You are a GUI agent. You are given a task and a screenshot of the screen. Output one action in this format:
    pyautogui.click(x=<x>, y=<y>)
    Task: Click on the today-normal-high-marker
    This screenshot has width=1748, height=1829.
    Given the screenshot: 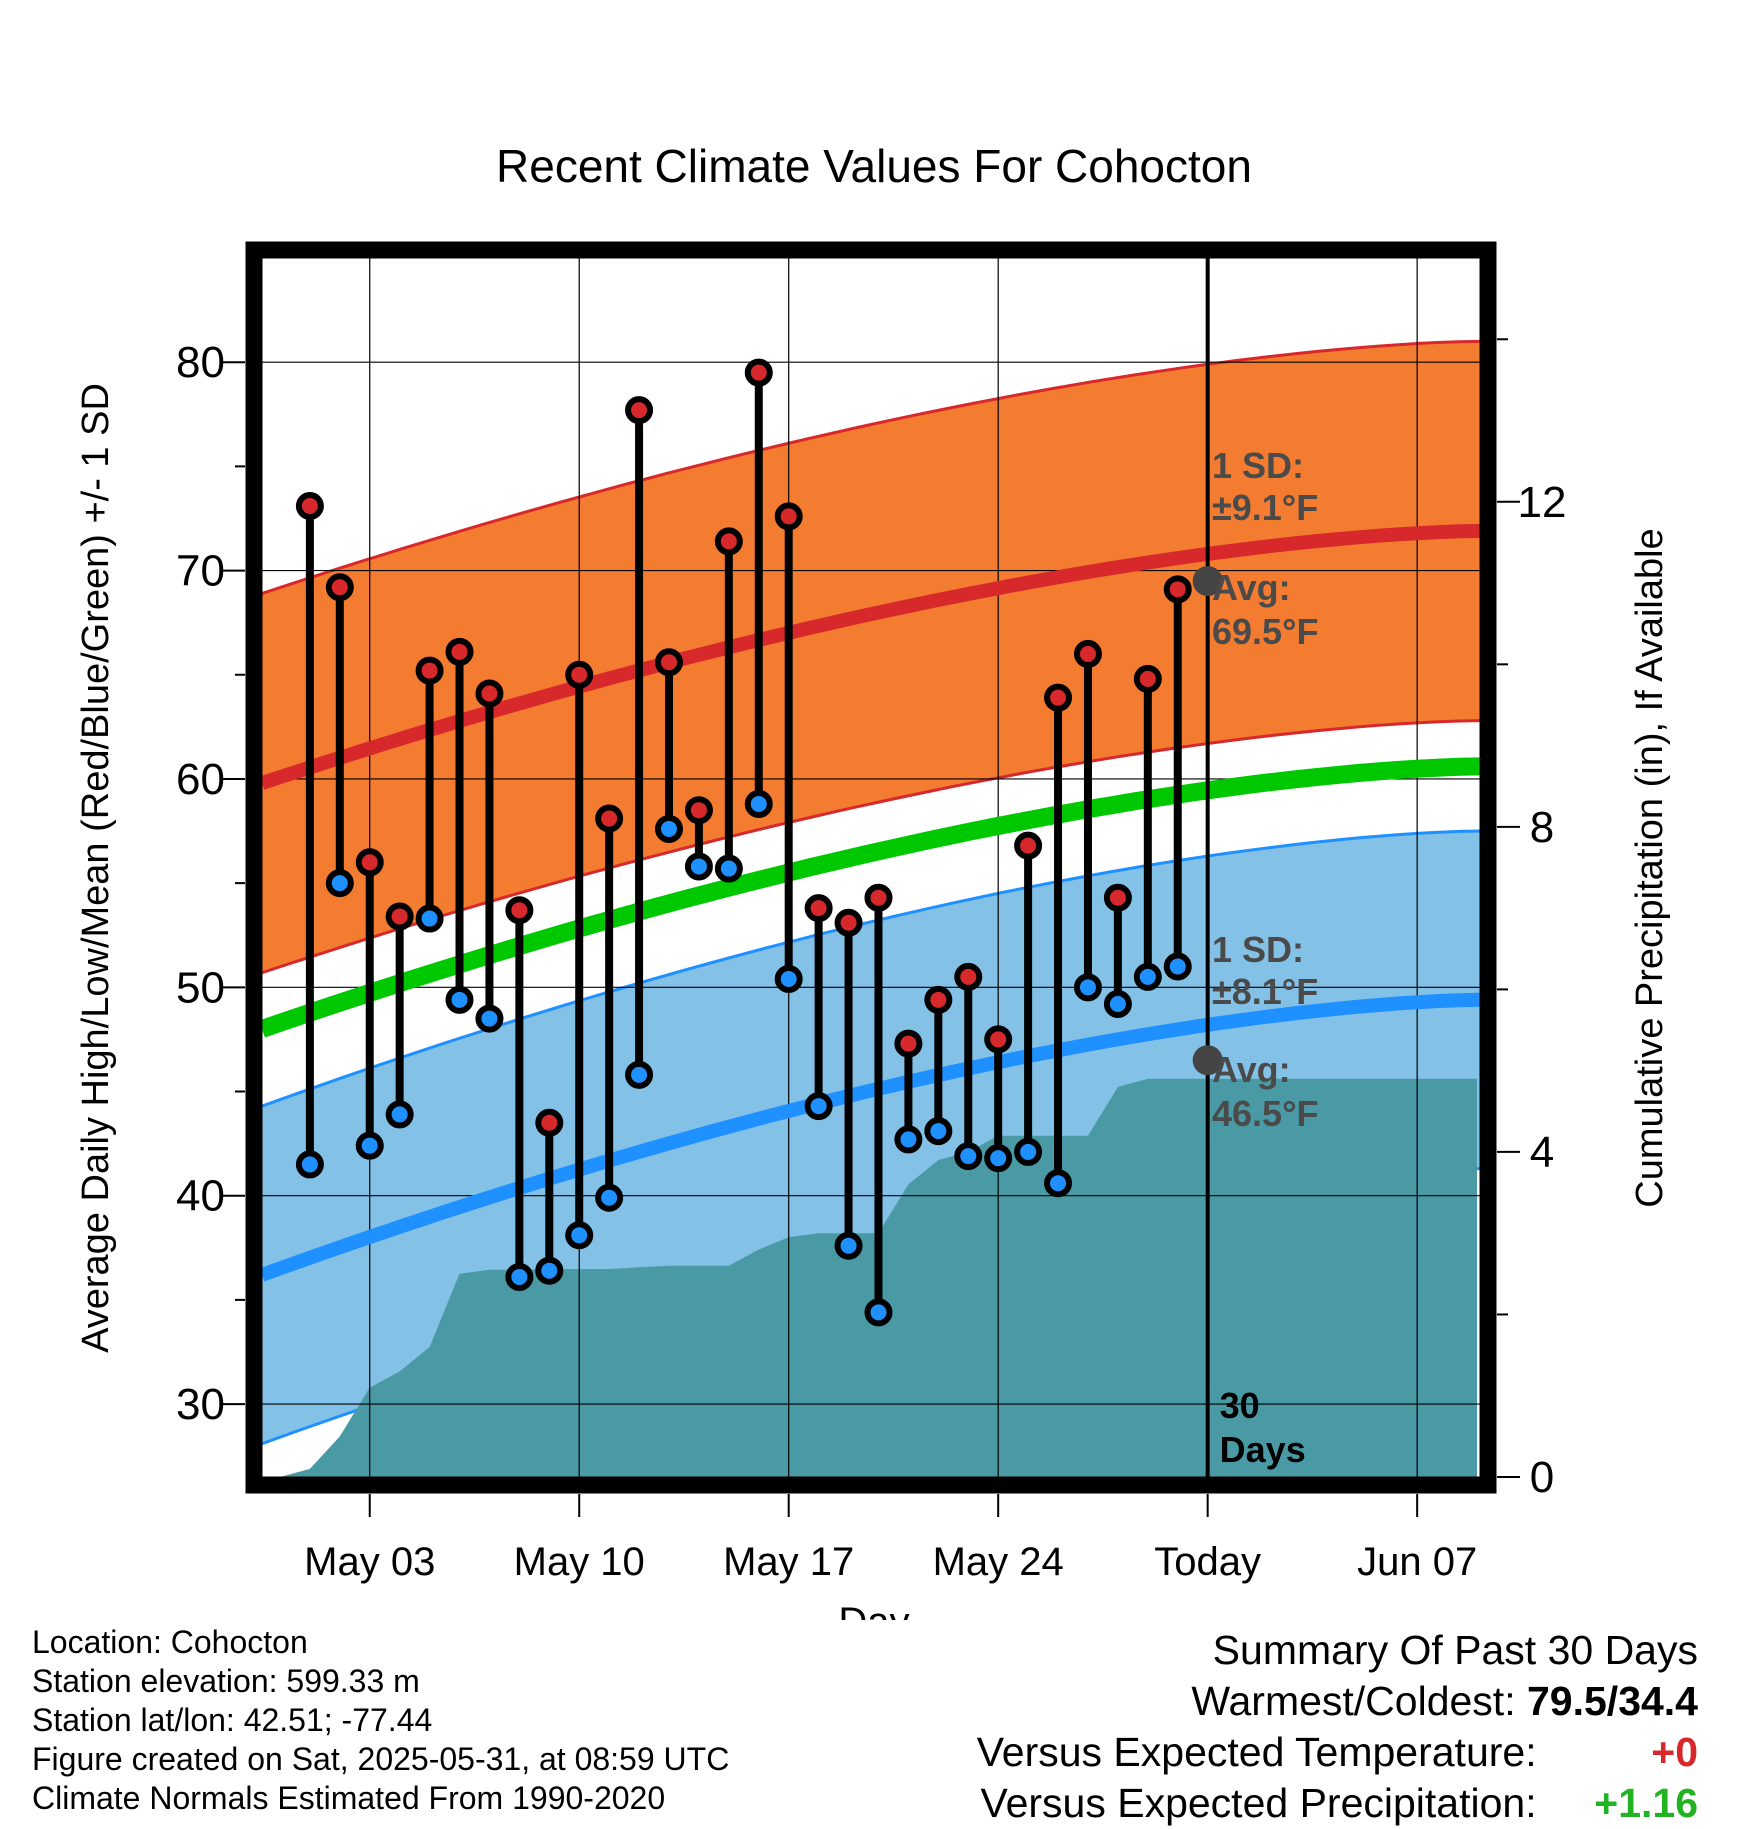 What is the action you would take?
    pyautogui.click(x=1207, y=580)
    